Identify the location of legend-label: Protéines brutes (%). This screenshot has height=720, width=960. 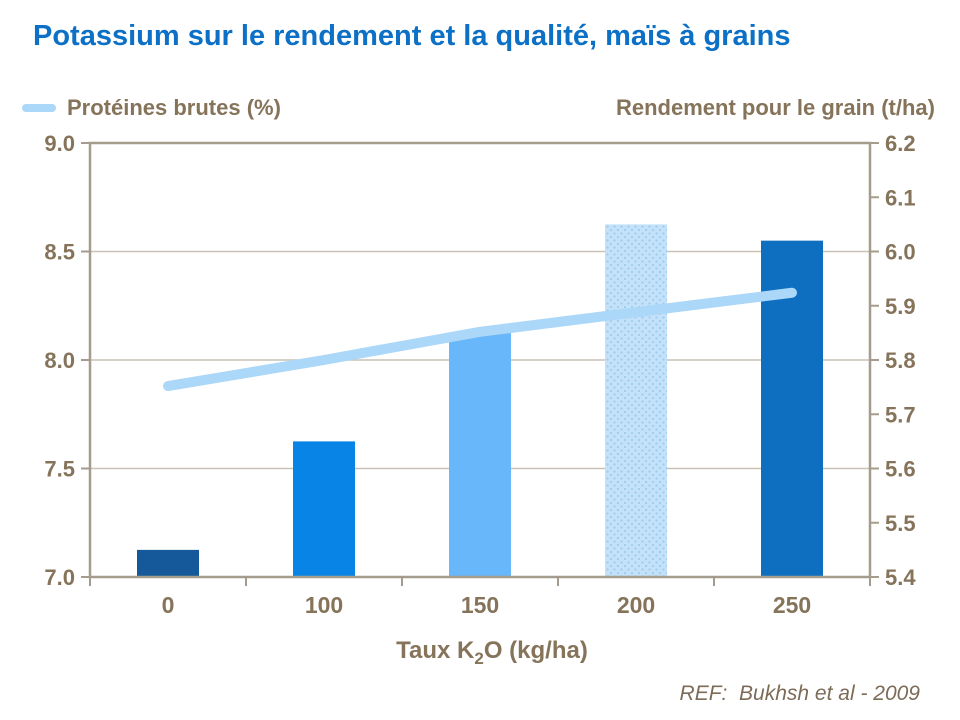
(174, 107).